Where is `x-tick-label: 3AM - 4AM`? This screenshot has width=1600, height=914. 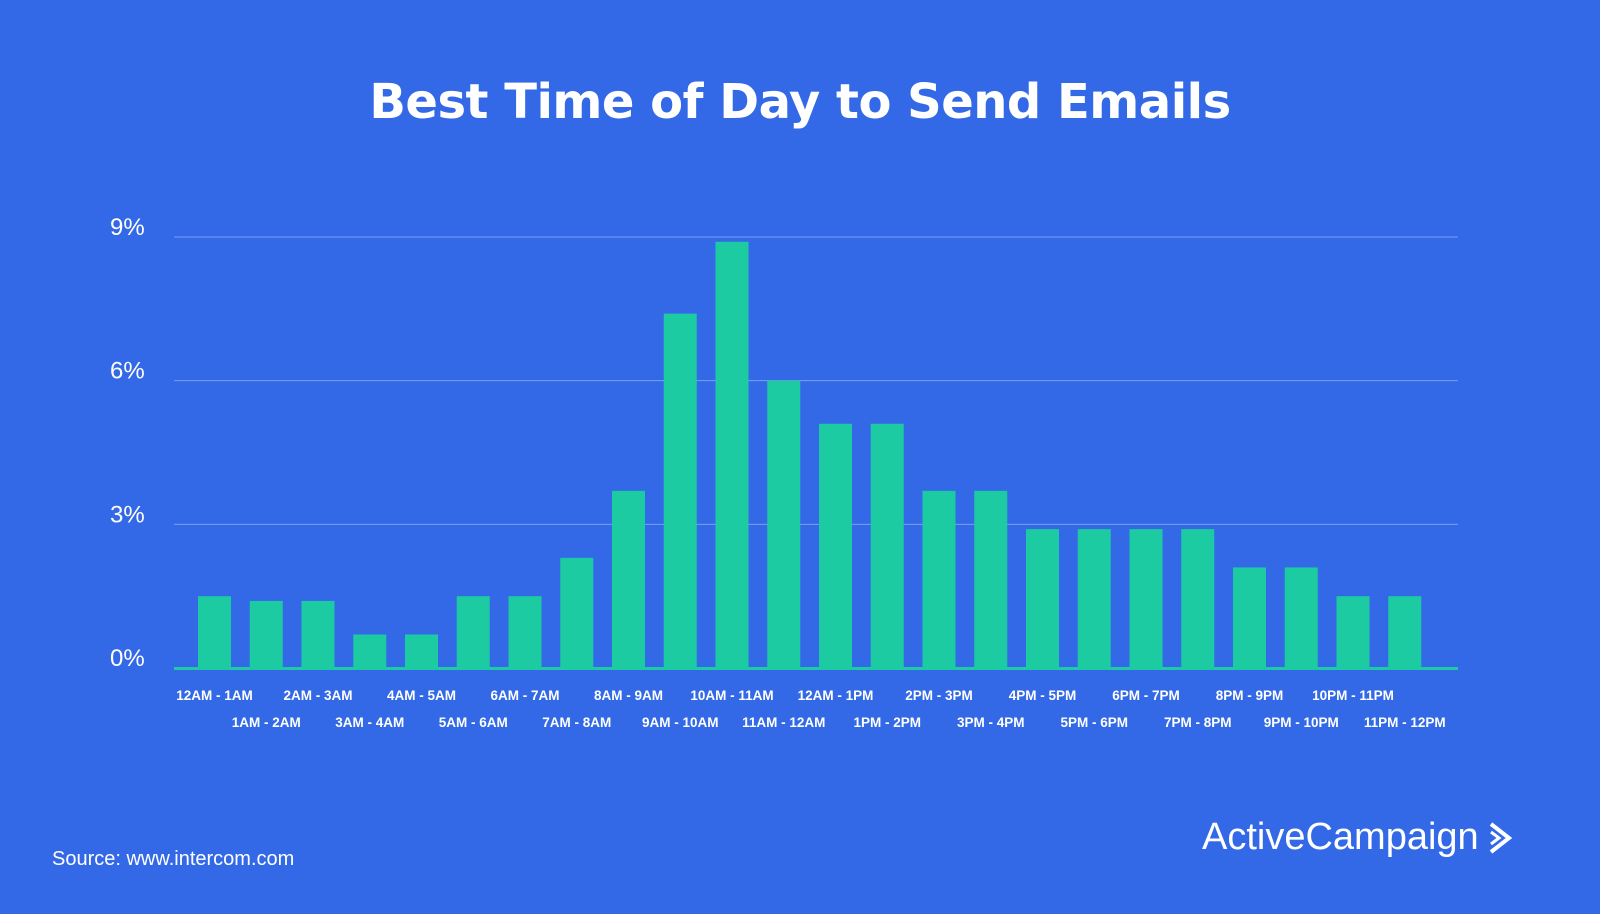
x-tick-label: 3AM - 4AM is located at coordinates (369, 722).